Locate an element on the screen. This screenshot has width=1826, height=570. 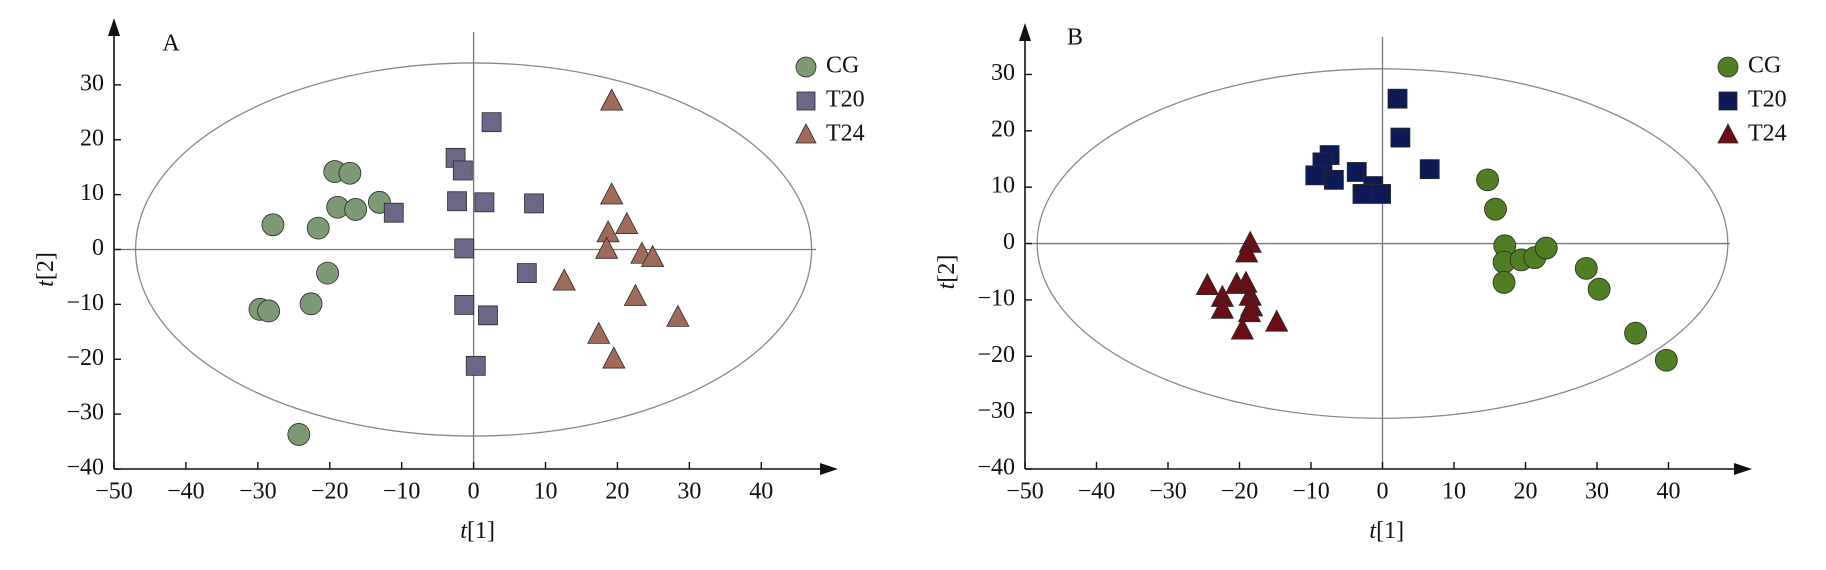
panel-label: B is located at coordinates (1075, 38).